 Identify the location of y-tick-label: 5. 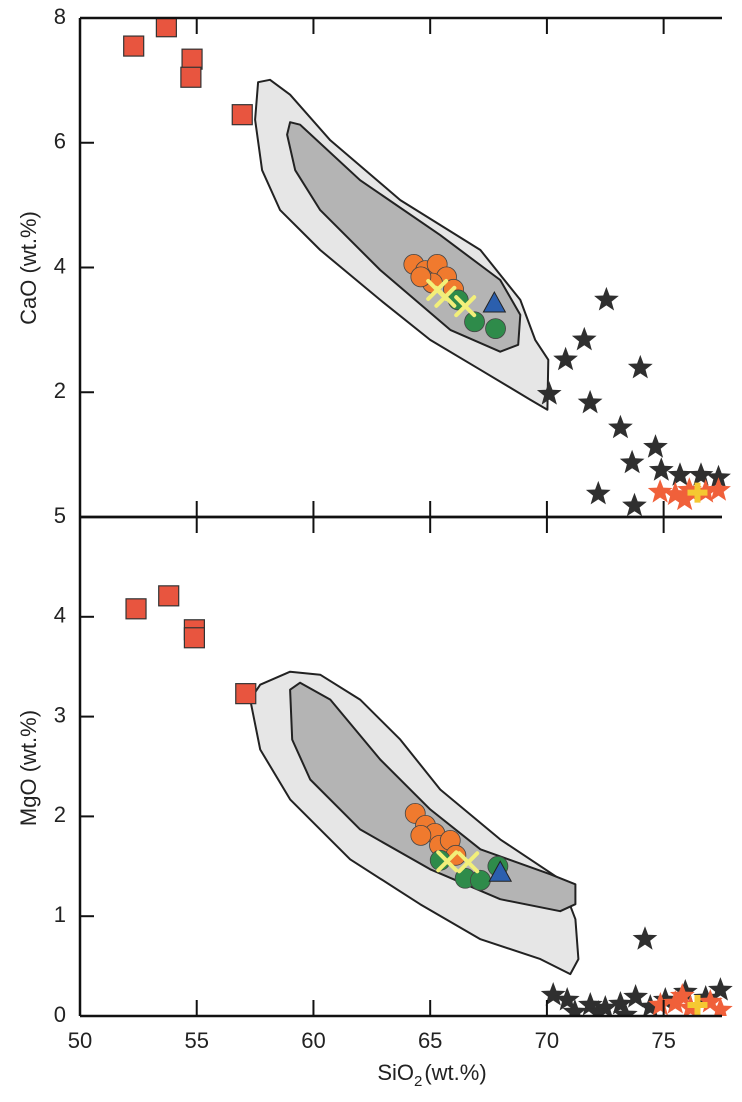
(60, 515).